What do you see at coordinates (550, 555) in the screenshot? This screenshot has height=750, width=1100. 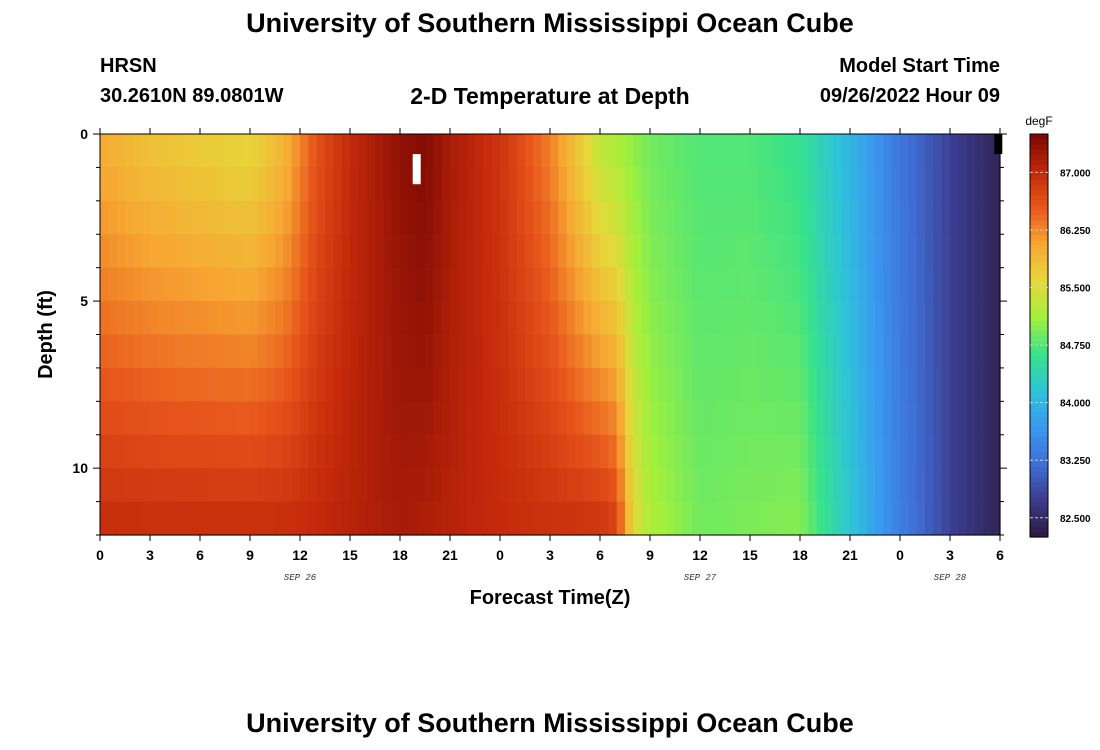 I see `x-tick-label: 3` at bounding box center [550, 555].